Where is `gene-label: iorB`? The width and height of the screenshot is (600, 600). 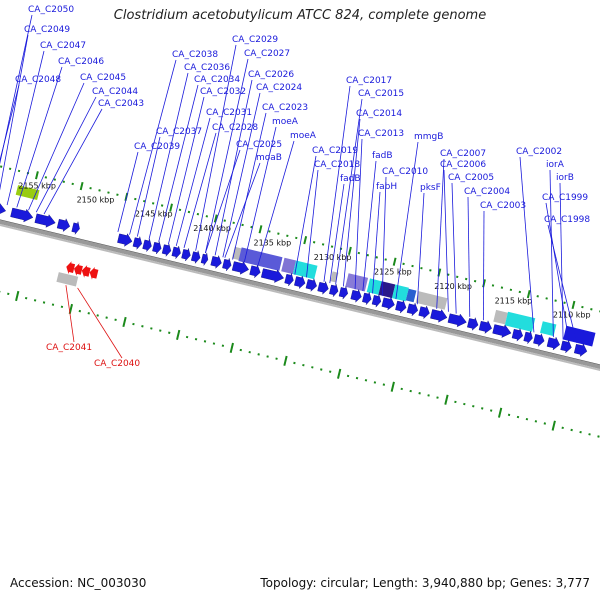 gene-label: iorB is located at coordinates (565, 178).